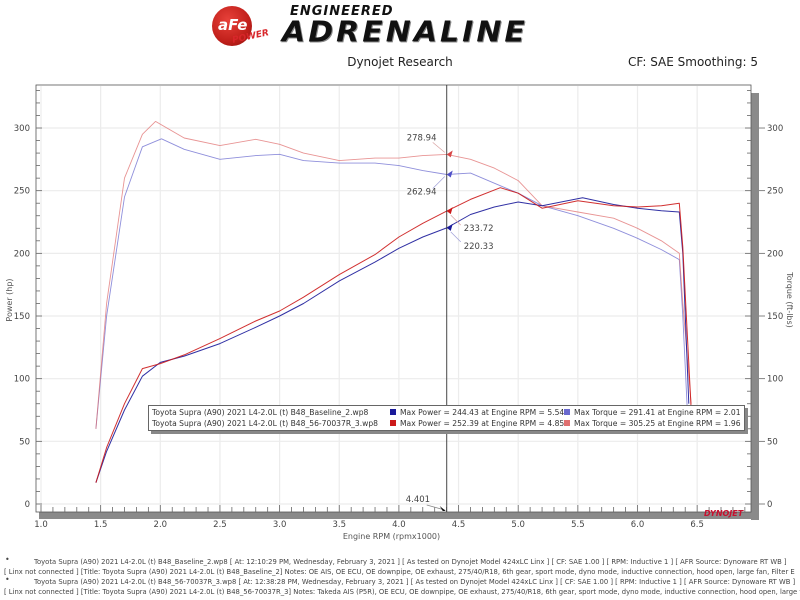  Describe the element at coordinates (220, 525) in the screenshot. I see `x-axis-tick-label: 2.5` at that location.